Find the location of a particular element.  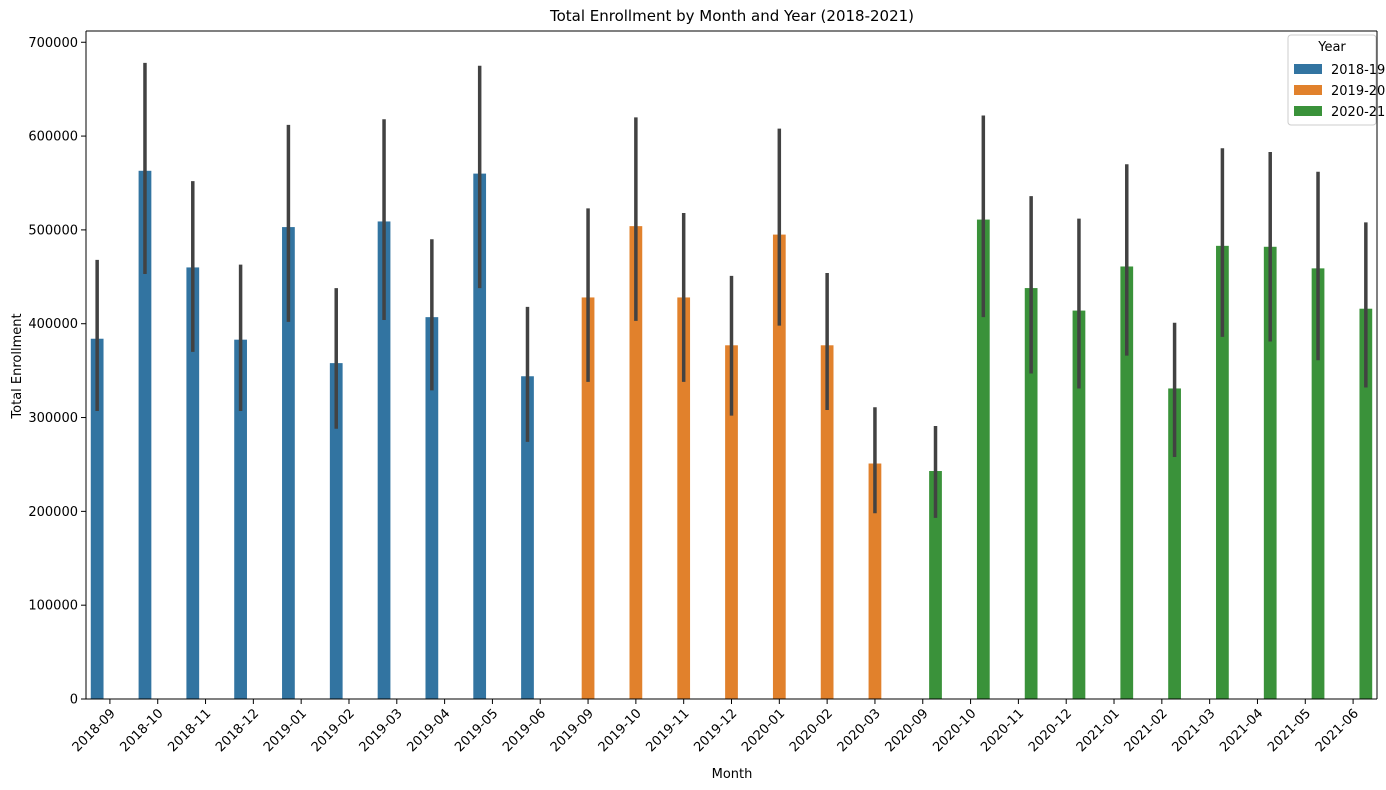

x-tick-label: 2019-12 is located at coordinates (715, 730).